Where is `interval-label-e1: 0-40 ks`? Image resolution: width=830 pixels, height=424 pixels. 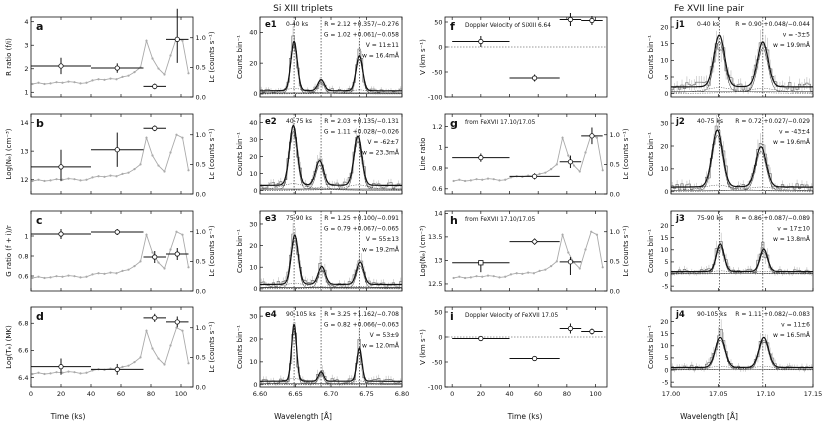
interval-label-e1: 0-40 ks is located at coordinates (297, 24).